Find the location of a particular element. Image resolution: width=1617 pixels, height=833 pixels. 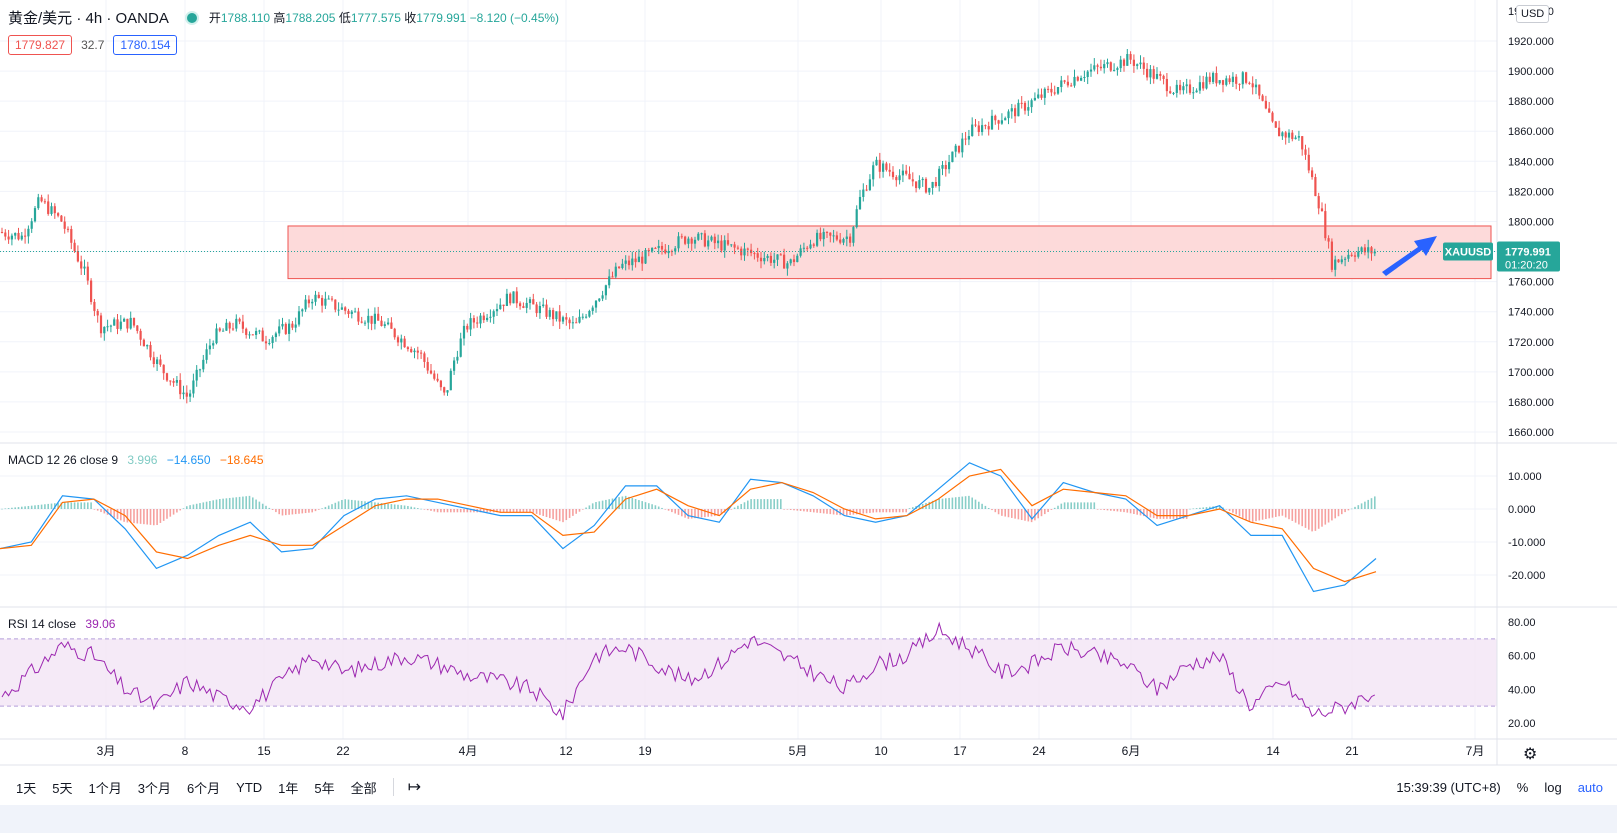

range-button-5: YTD is located at coordinates (249, 787).